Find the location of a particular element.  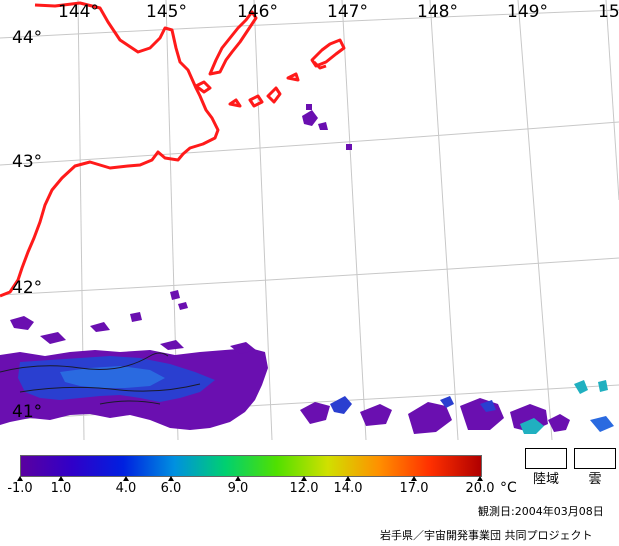

lon-label-150: 15 is located at coordinates (608, 12).